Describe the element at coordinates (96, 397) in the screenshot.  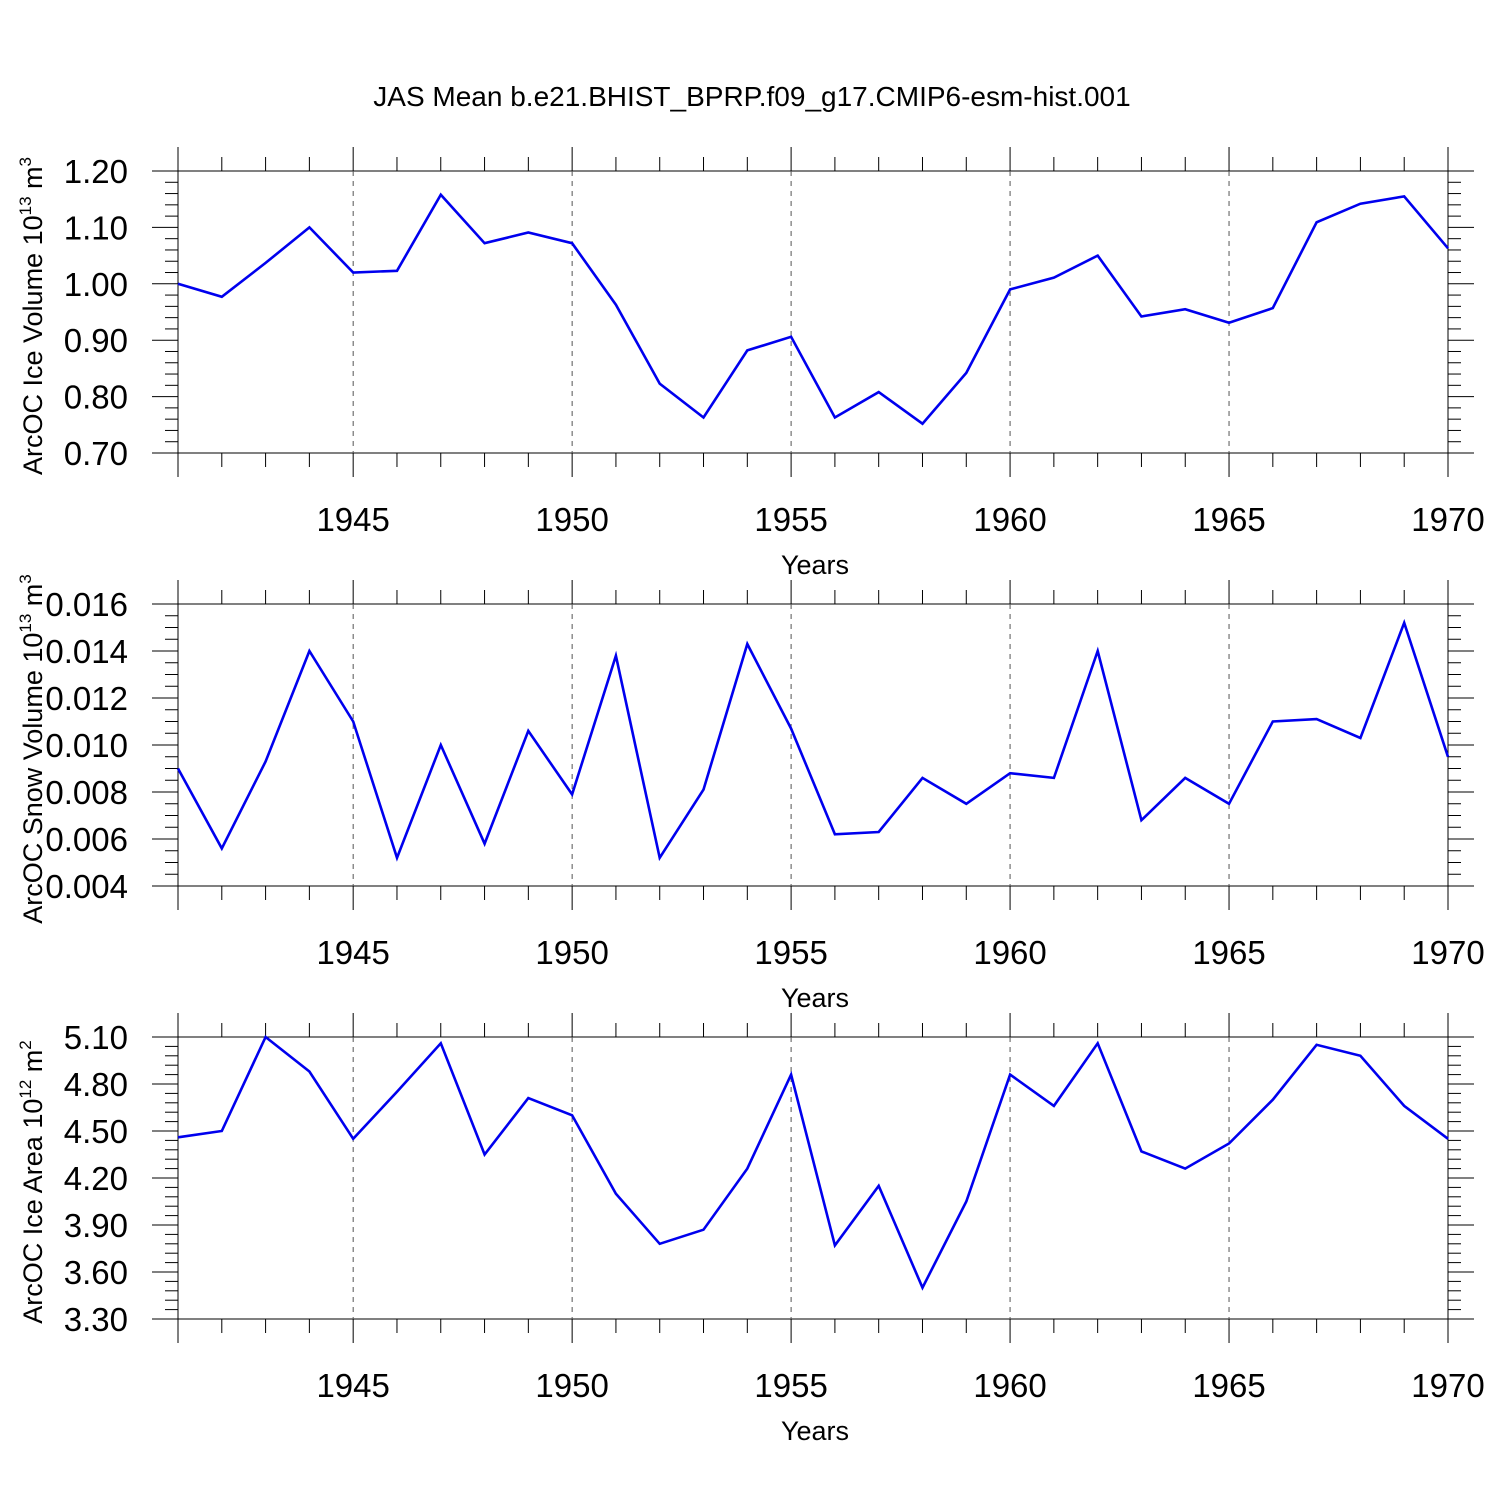
I see `y-tick-label: 0.80` at that location.